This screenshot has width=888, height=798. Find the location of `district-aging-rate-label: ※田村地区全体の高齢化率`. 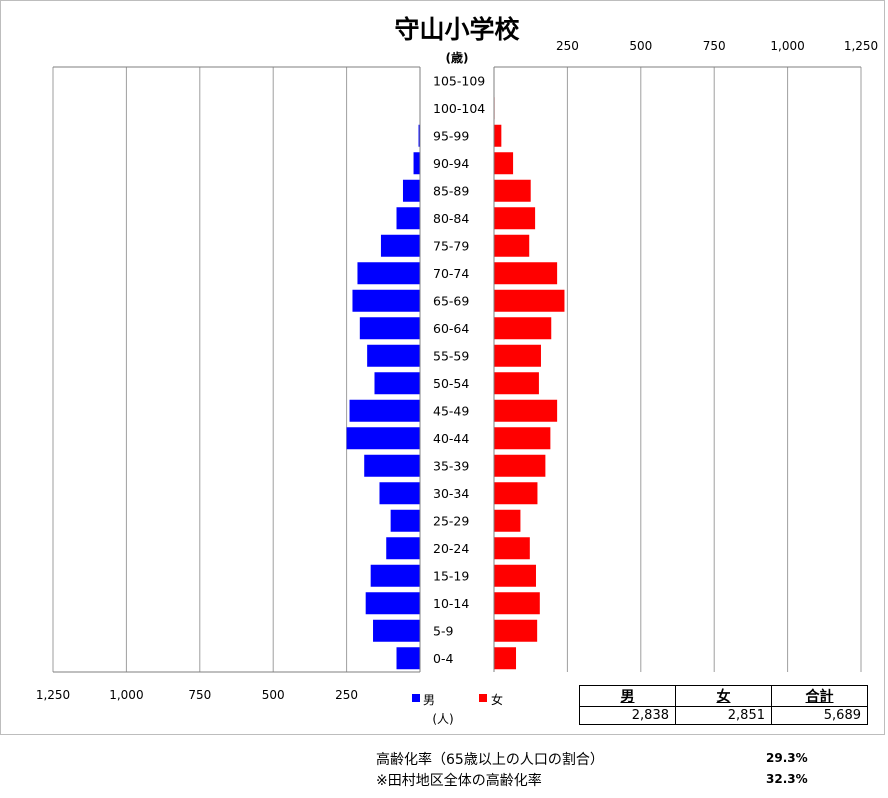

district-aging-rate-label: ※田村地区全体の高齢化率 is located at coordinates (459, 781).